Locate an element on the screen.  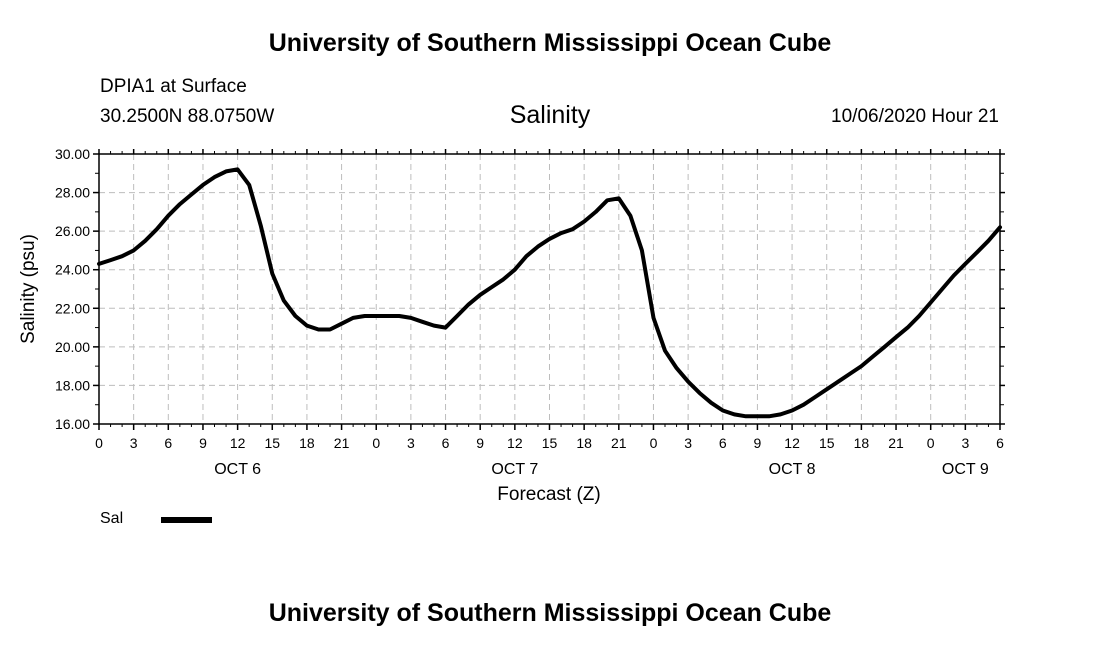
y-tick-label: 28.00 is located at coordinates (72, 193).